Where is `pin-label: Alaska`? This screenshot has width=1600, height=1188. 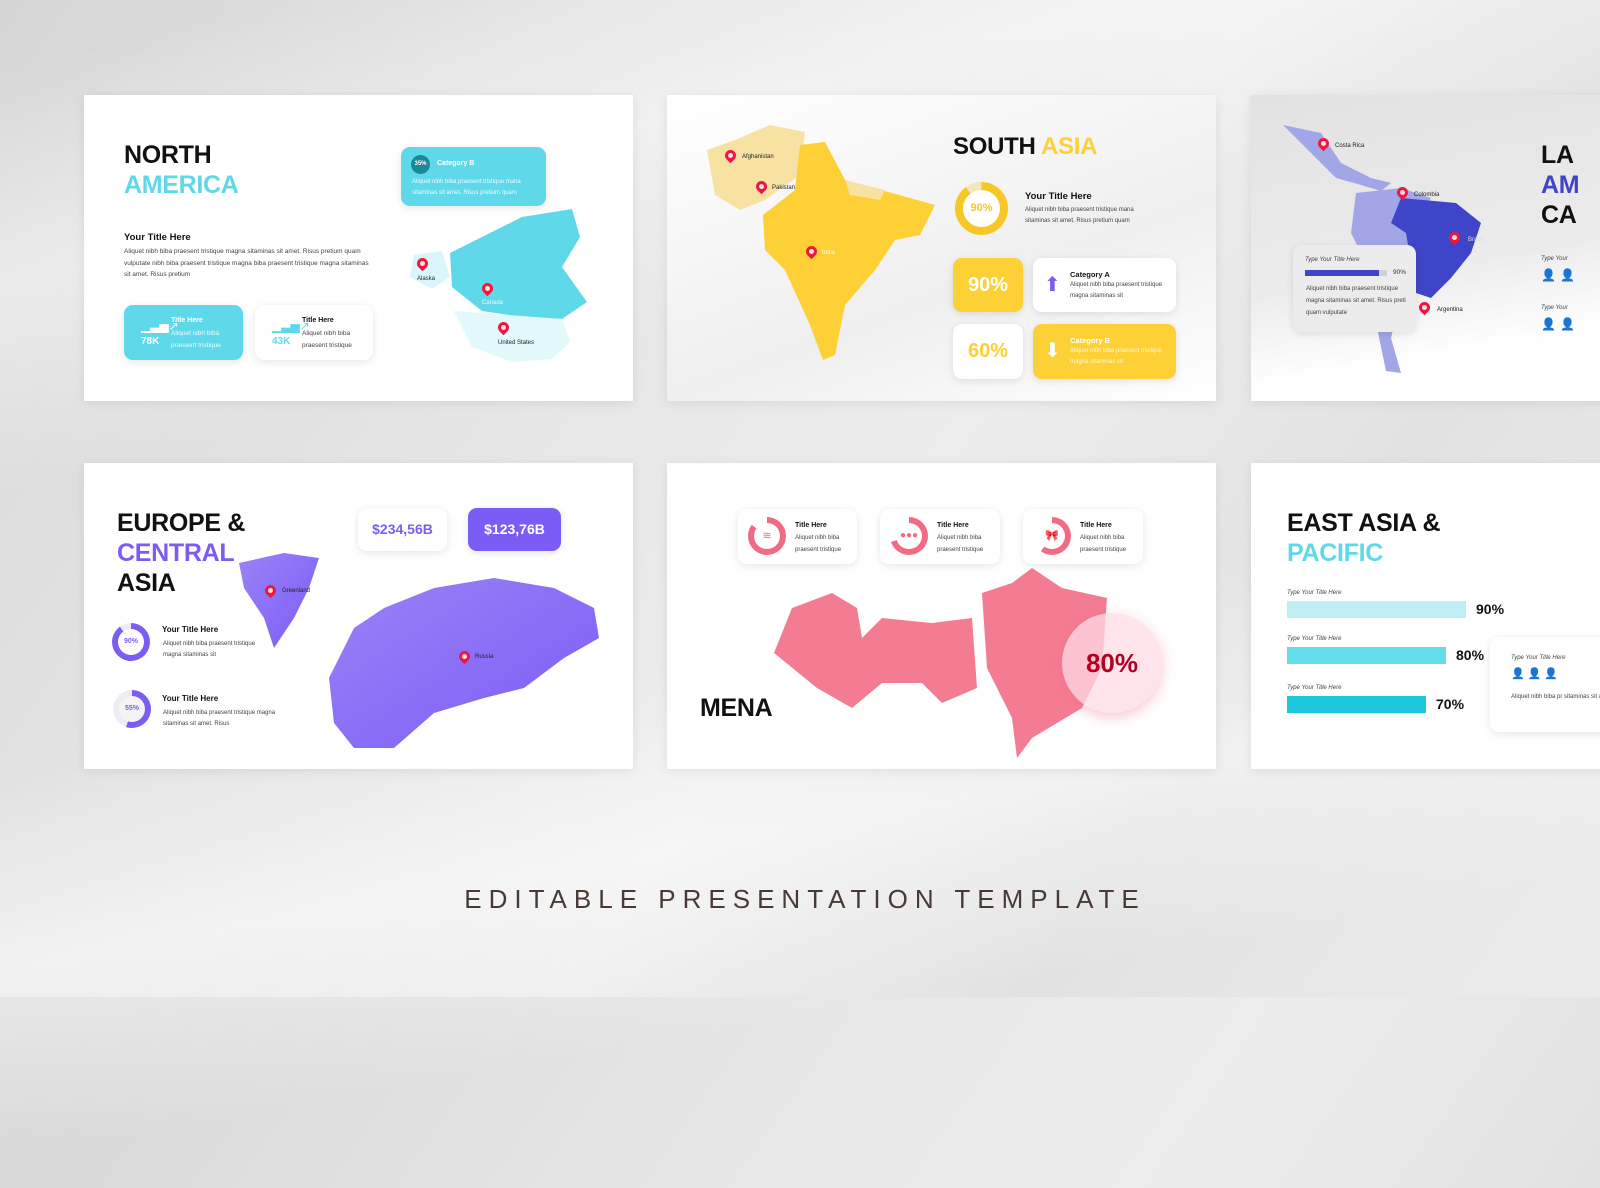 pin-label: Alaska is located at coordinates (426, 279).